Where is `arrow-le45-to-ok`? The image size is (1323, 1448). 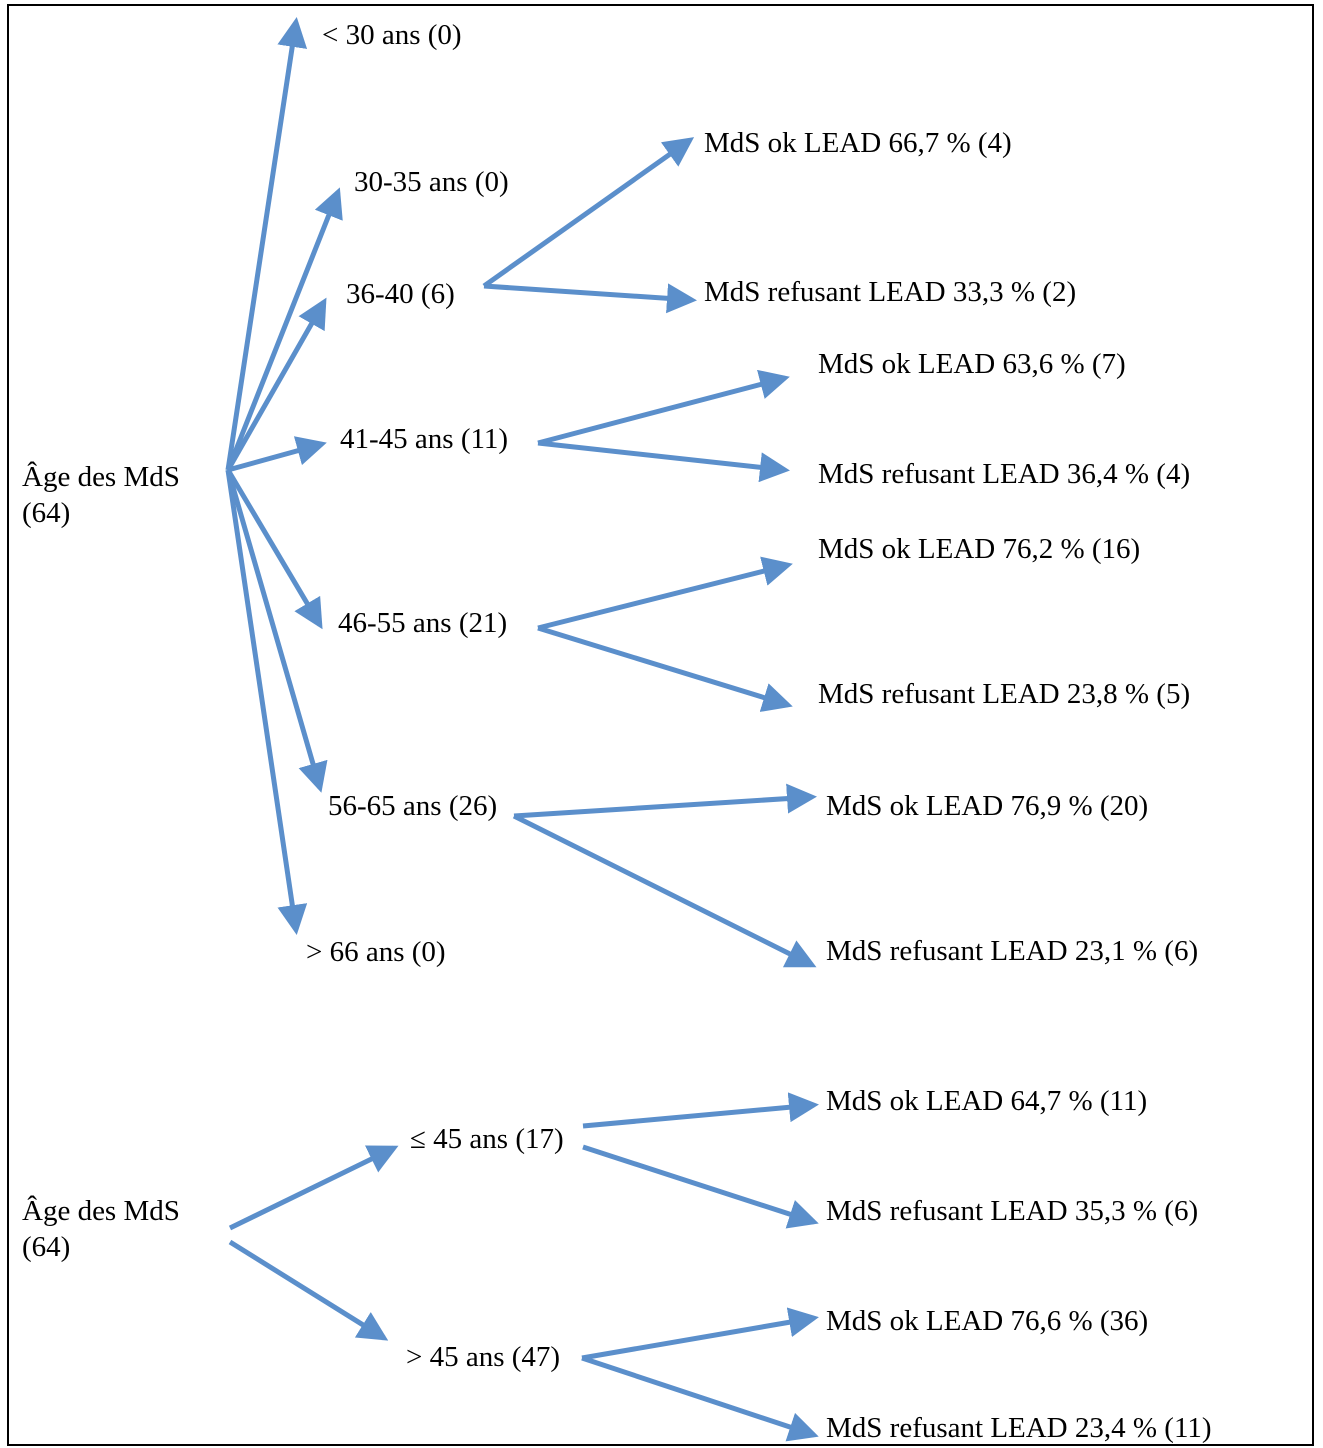
arrow-le45-to-ok is located at coordinates (700, 1110).